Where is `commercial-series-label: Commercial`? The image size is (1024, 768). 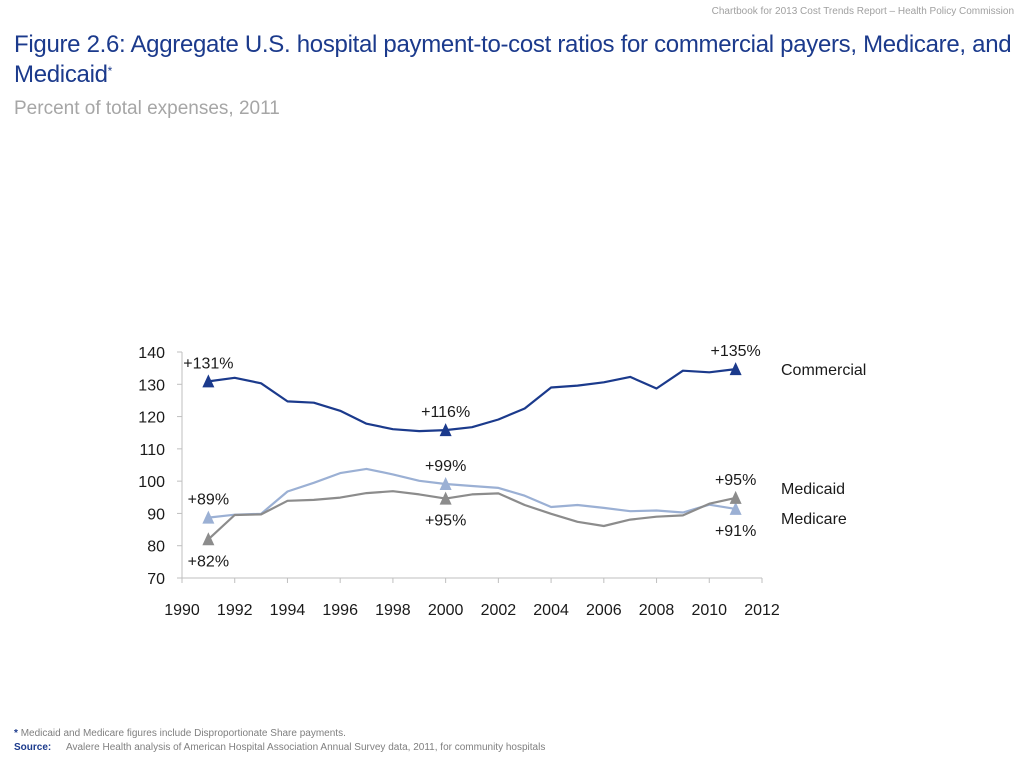
commercial-series-label: Commercial is located at coordinates (823, 370).